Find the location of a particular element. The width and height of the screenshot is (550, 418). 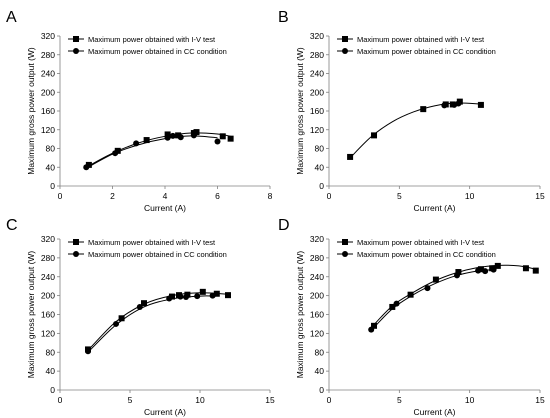

panel-letter: D is located at coordinates (284, 225).